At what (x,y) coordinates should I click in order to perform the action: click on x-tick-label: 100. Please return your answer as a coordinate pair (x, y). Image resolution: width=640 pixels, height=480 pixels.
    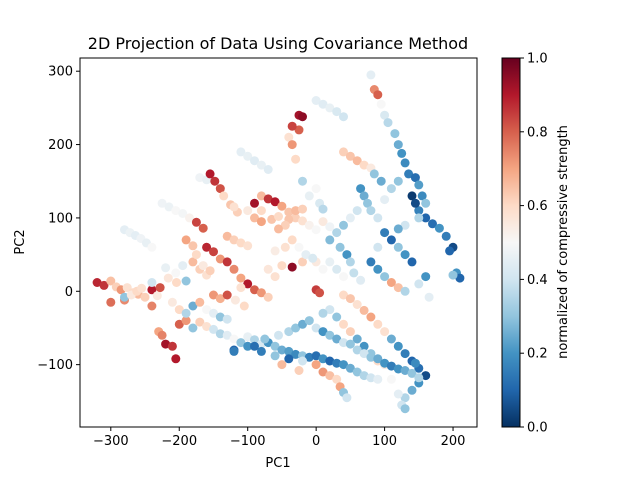
    Looking at the image, I should click on (384, 441).